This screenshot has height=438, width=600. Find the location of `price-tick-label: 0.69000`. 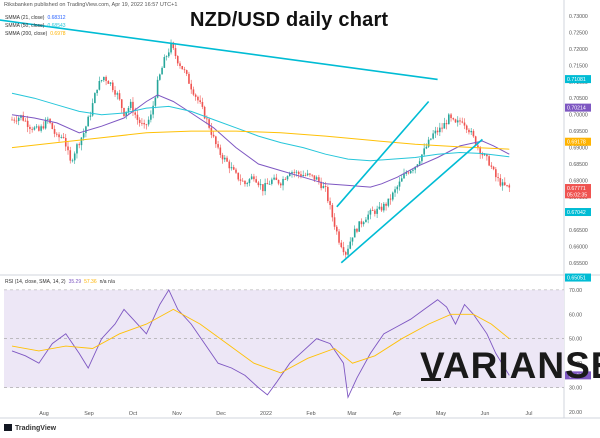

price-tick-label: 0.69000 is located at coordinates (578, 149).